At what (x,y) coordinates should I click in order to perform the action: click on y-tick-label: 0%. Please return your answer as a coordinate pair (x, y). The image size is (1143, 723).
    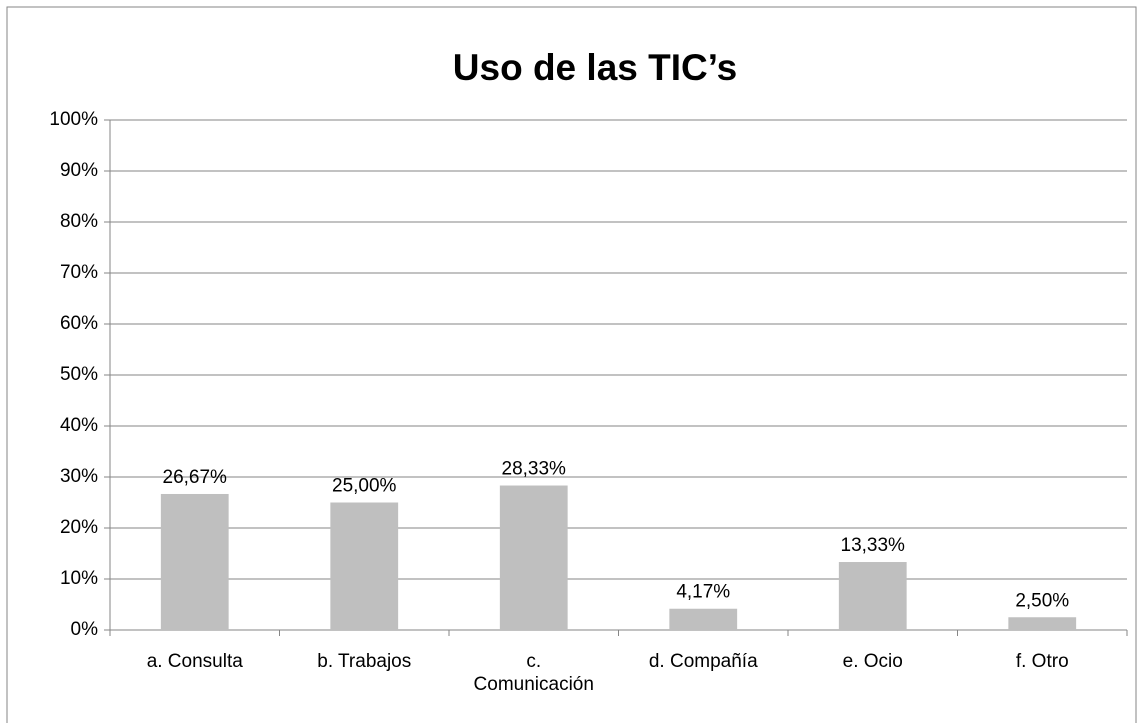
    Looking at the image, I should click on (85, 629).